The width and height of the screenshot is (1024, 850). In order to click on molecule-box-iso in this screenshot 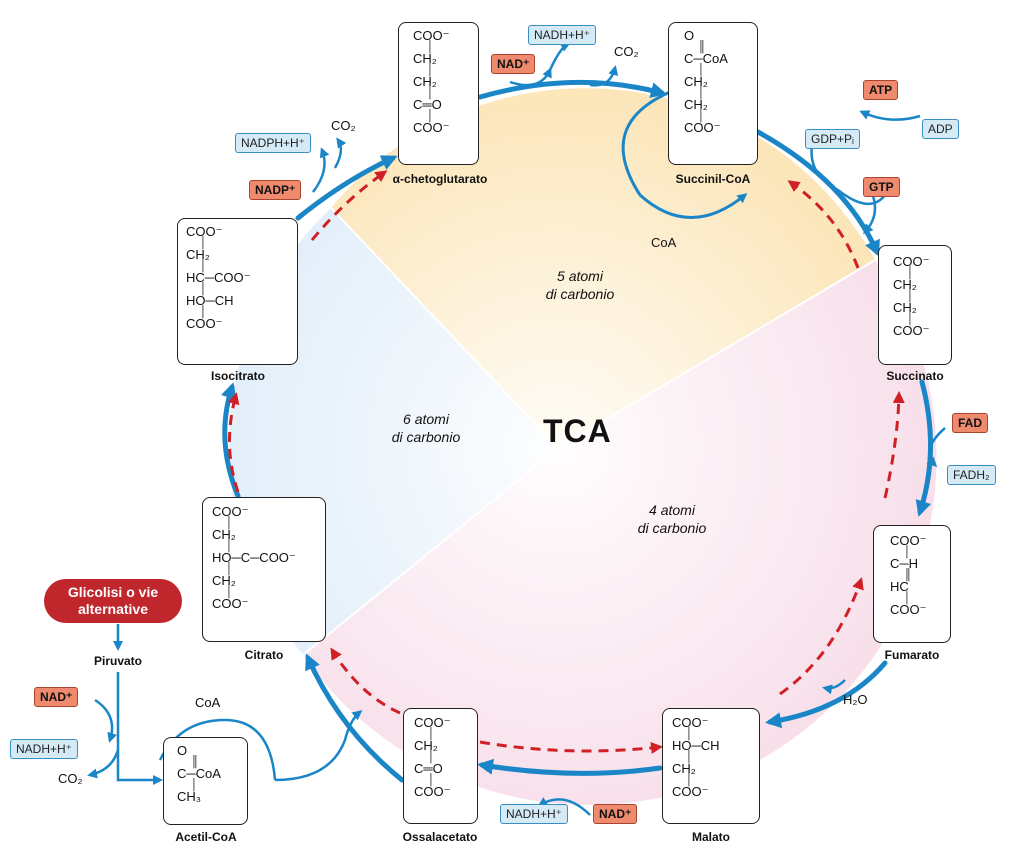, I will do `click(237, 291)`.